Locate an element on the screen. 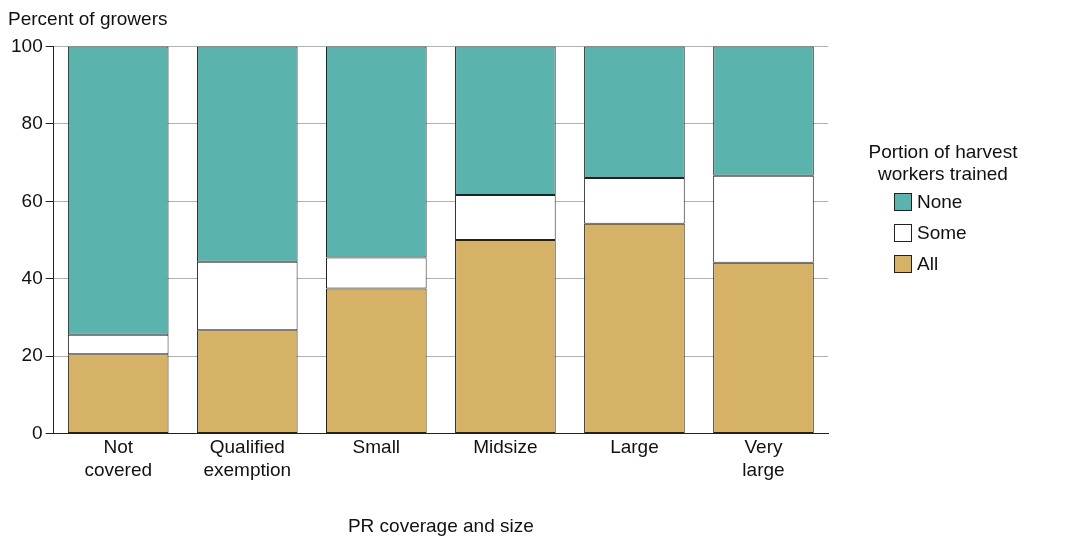 The width and height of the screenshot is (1065, 552). x-axis-title: PR coverage and size is located at coordinates (440, 525).